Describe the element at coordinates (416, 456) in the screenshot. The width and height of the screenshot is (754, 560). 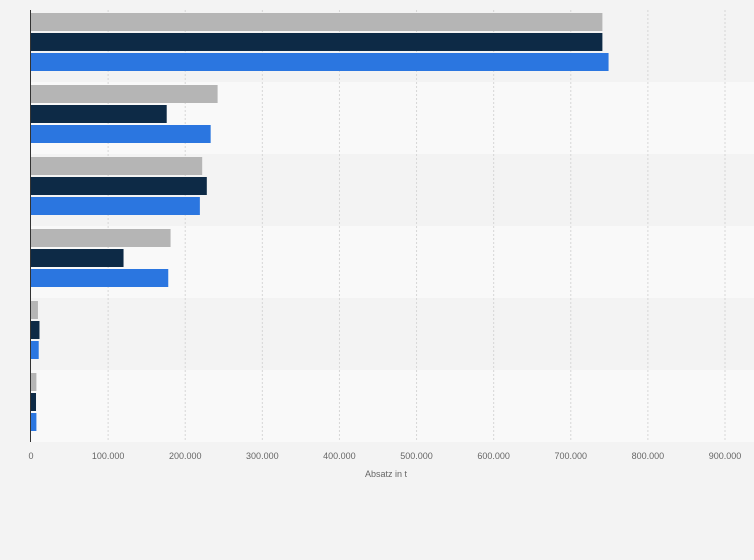
I see `x-tick-label: 500.000` at that location.